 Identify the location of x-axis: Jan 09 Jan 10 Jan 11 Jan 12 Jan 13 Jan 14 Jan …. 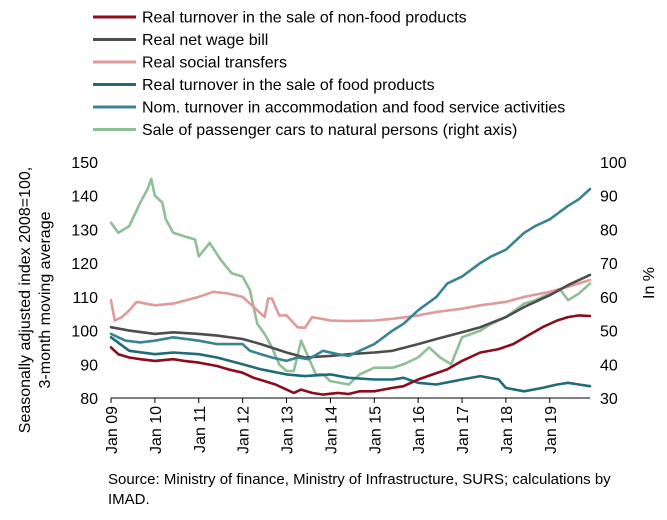
(332, 426).